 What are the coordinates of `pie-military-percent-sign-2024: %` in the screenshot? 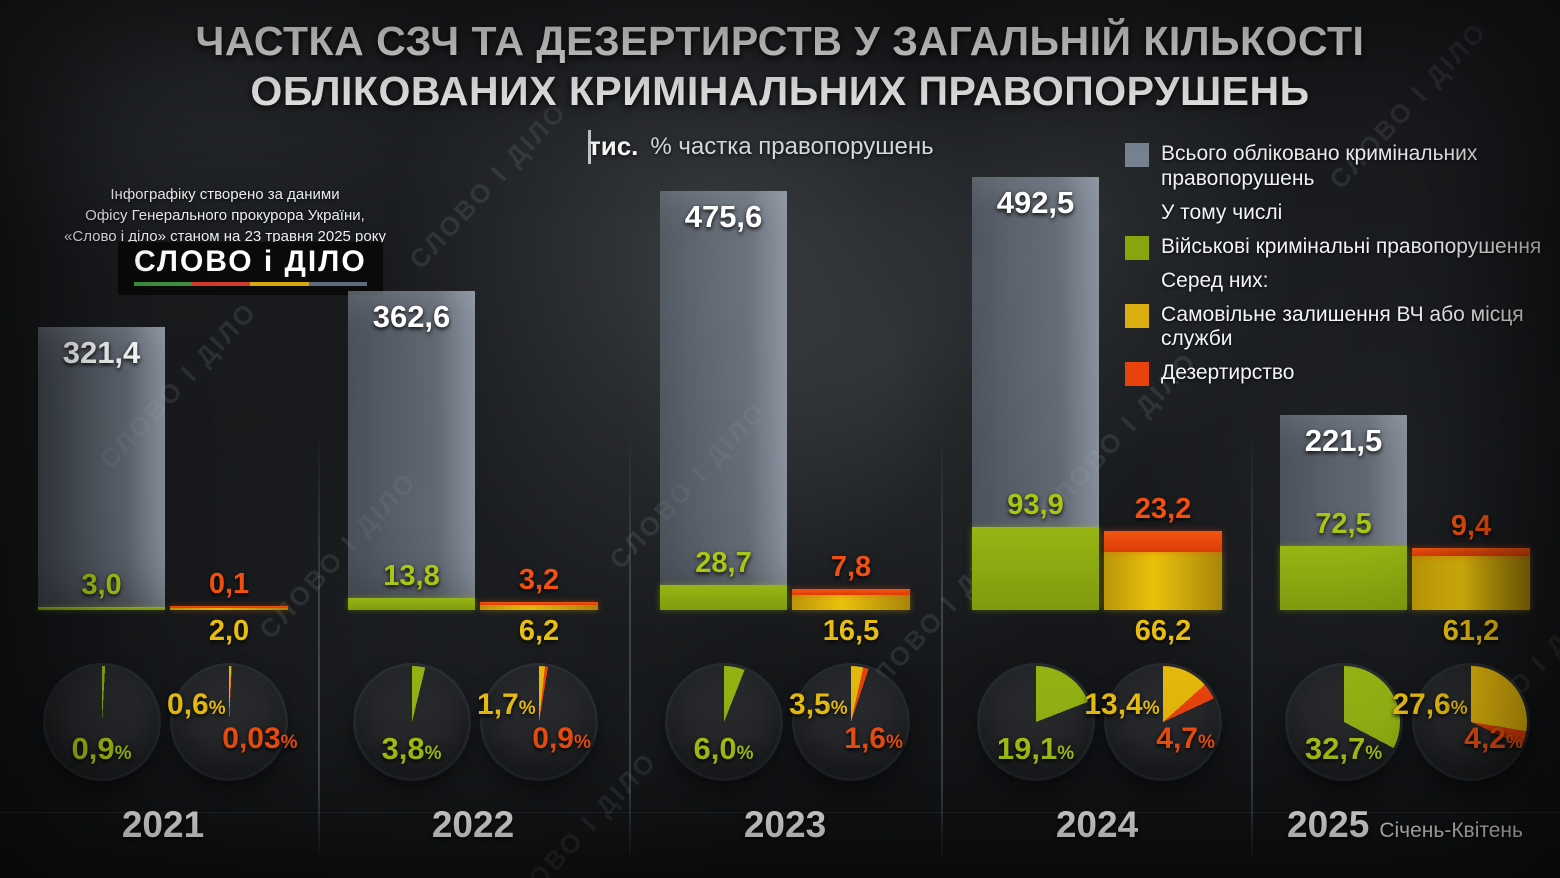 It's located at (1066, 753).